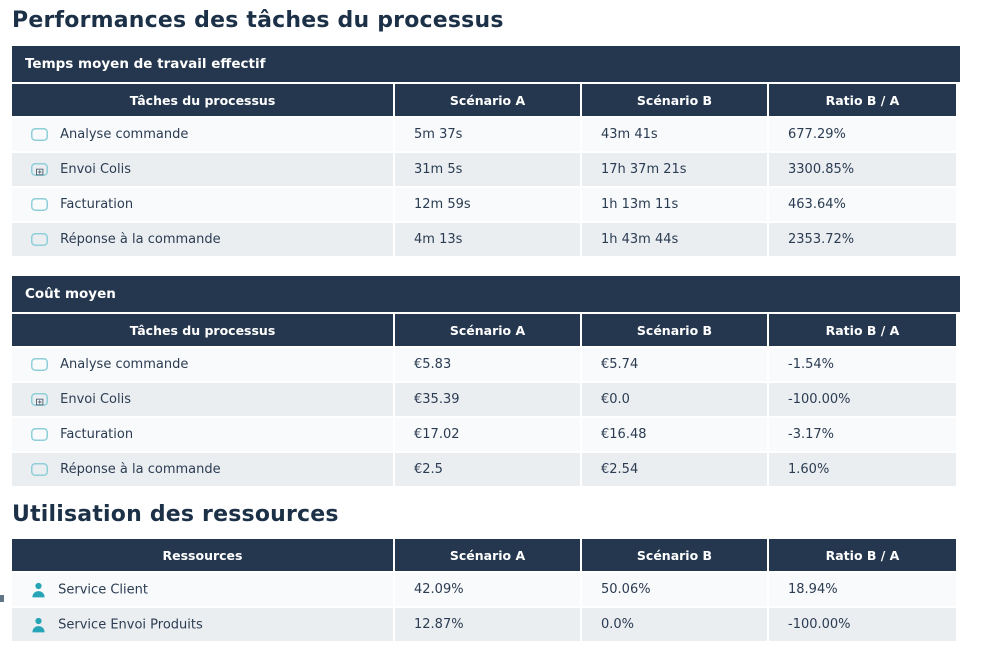 Image resolution: width=986 pixels, height=648 pixels. I want to click on scenario-a-value: 12.87%, so click(487, 624).